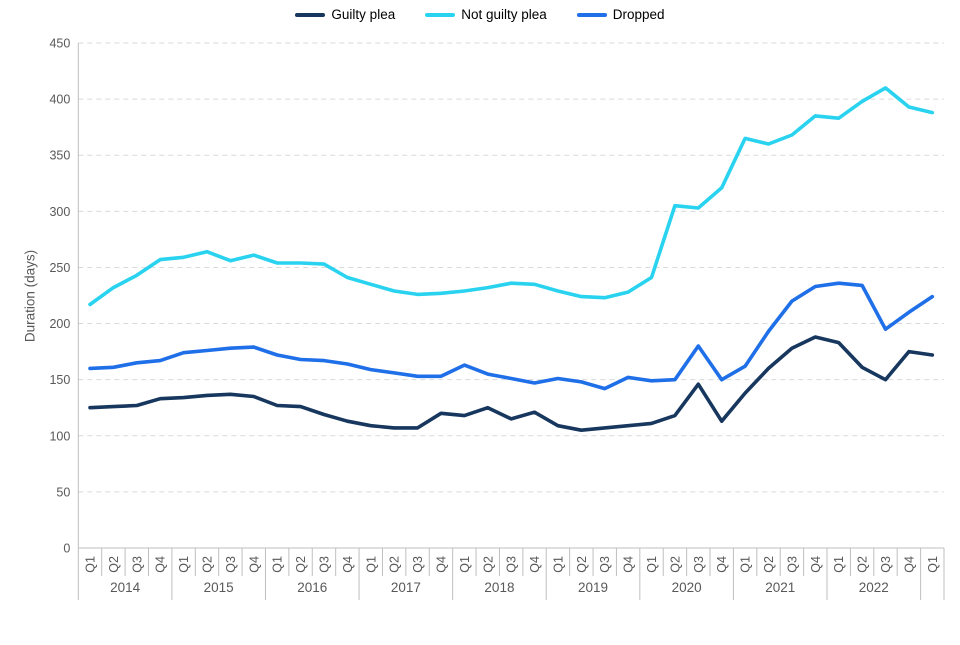  I want to click on legend: Guilty plea Not guilty plea Dropped, so click(480, 14).